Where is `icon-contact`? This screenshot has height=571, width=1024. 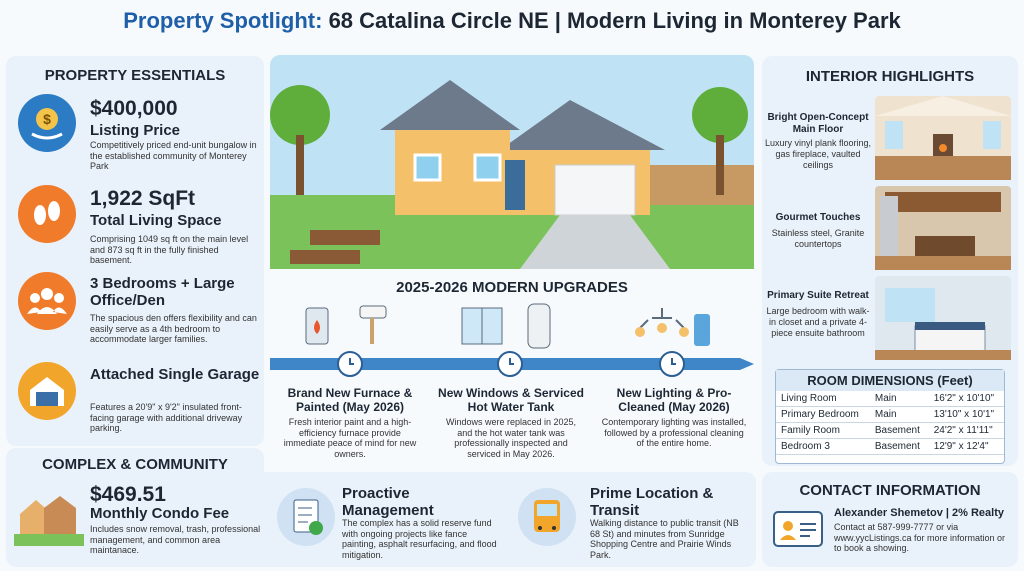 icon-contact is located at coordinates (798, 529).